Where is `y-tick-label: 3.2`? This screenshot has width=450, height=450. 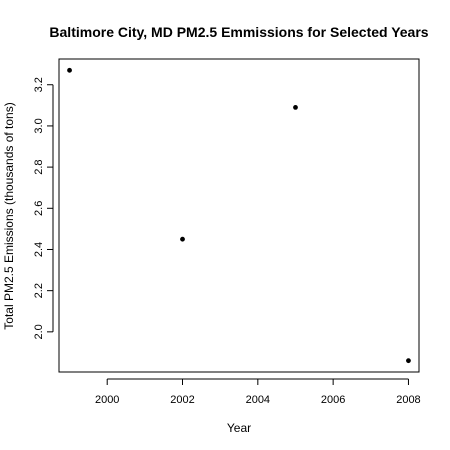 y-tick-label: 3.2 is located at coordinates (39, 84).